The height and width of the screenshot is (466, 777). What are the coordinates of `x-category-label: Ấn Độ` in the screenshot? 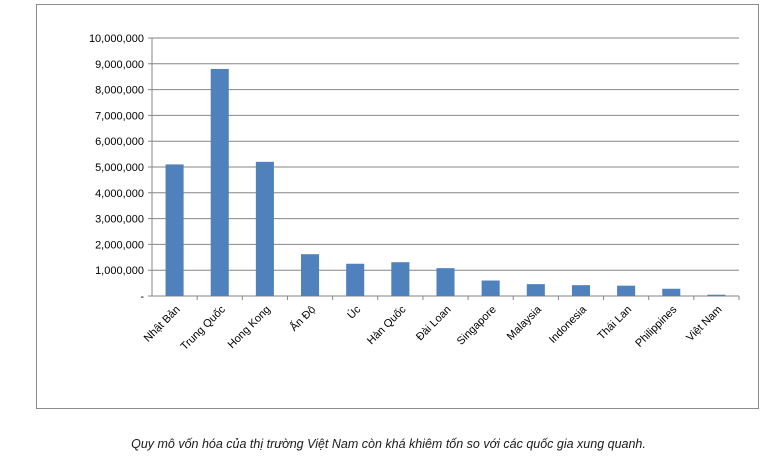 It's located at (302, 318).